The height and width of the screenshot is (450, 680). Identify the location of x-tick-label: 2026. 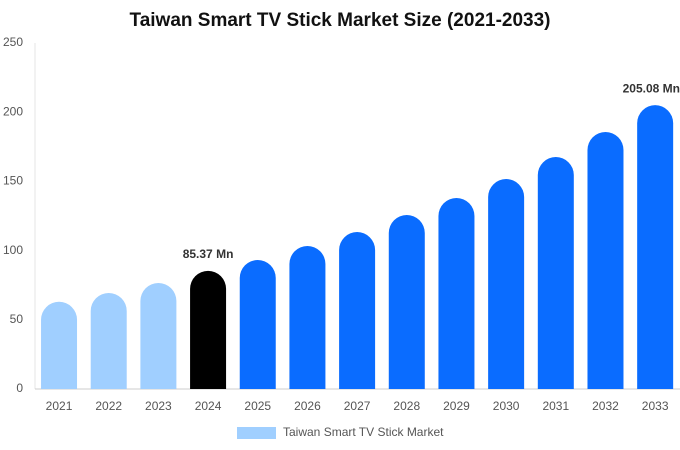
(307, 406).